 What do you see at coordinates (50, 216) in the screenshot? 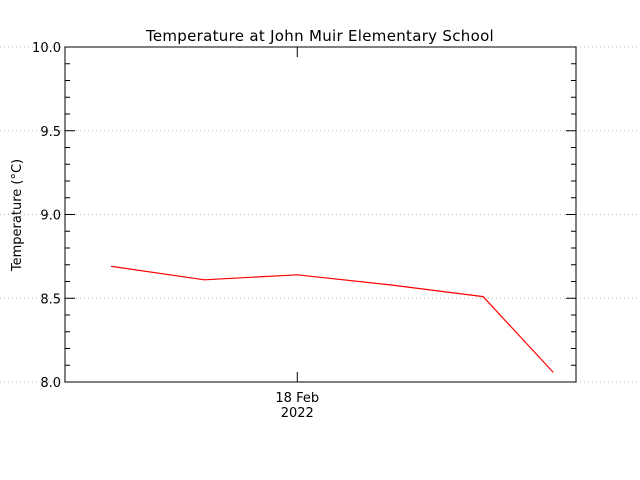
I see `y-tick-label: 9.0` at bounding box center [50, 216].